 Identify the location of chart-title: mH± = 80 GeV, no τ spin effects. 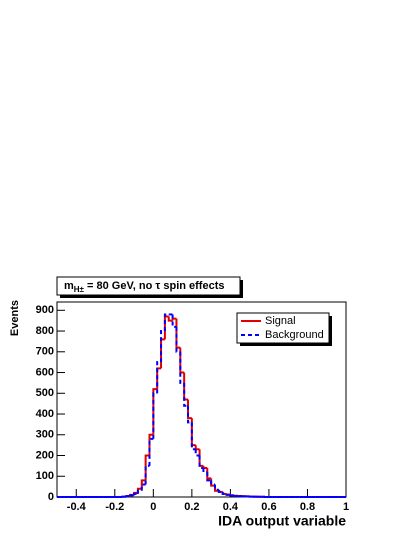
(144, 287).